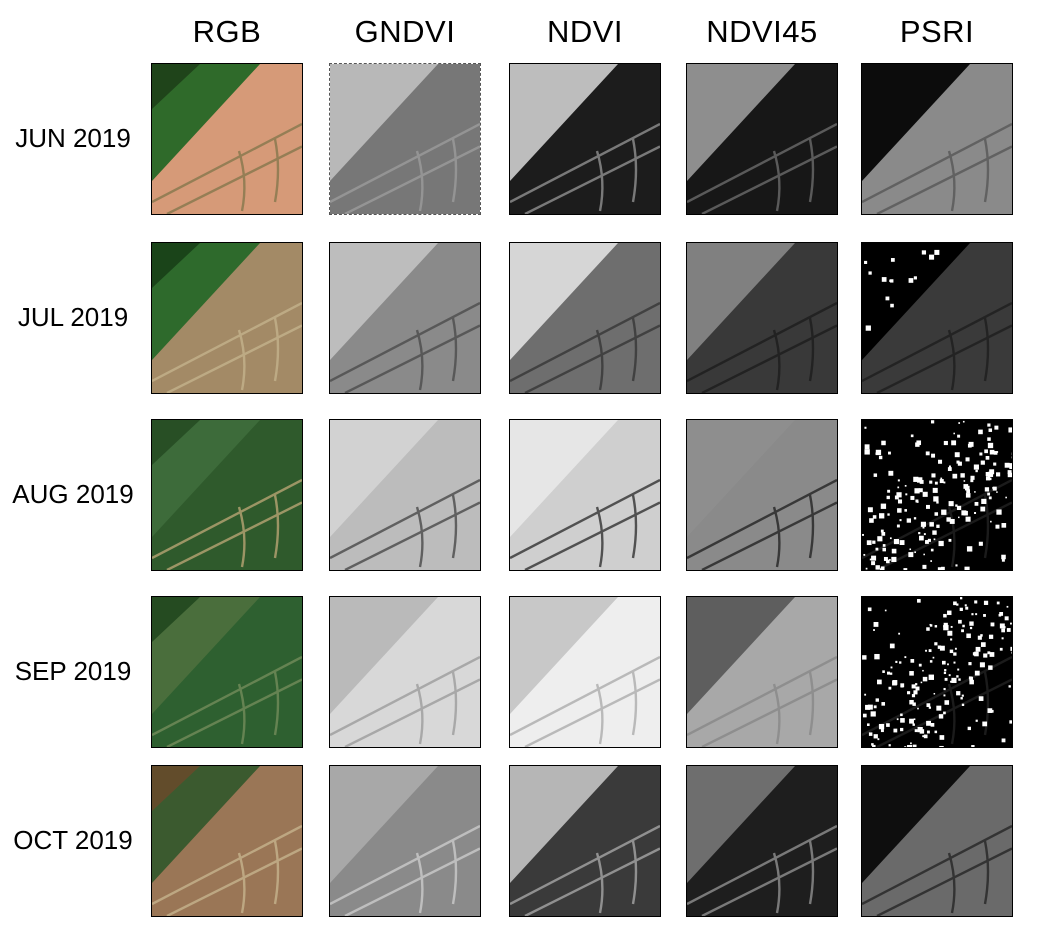  I want to click on tile-gndvi-sep-2019, so click(405, 672).